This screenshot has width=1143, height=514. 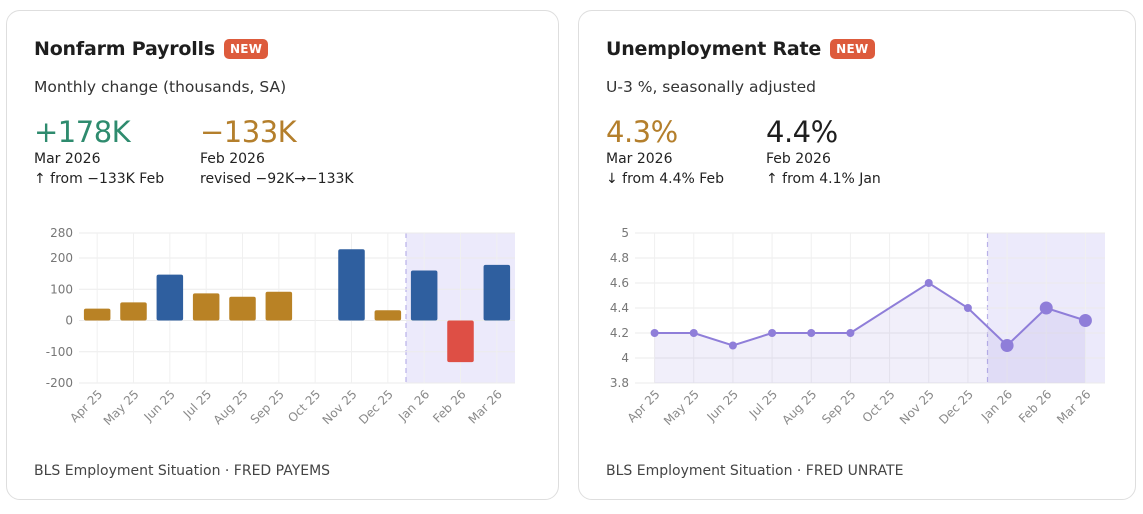 I want to click on payrolls-subtitle: Monthly change (thousands, SA), so click(x=160, y=87).